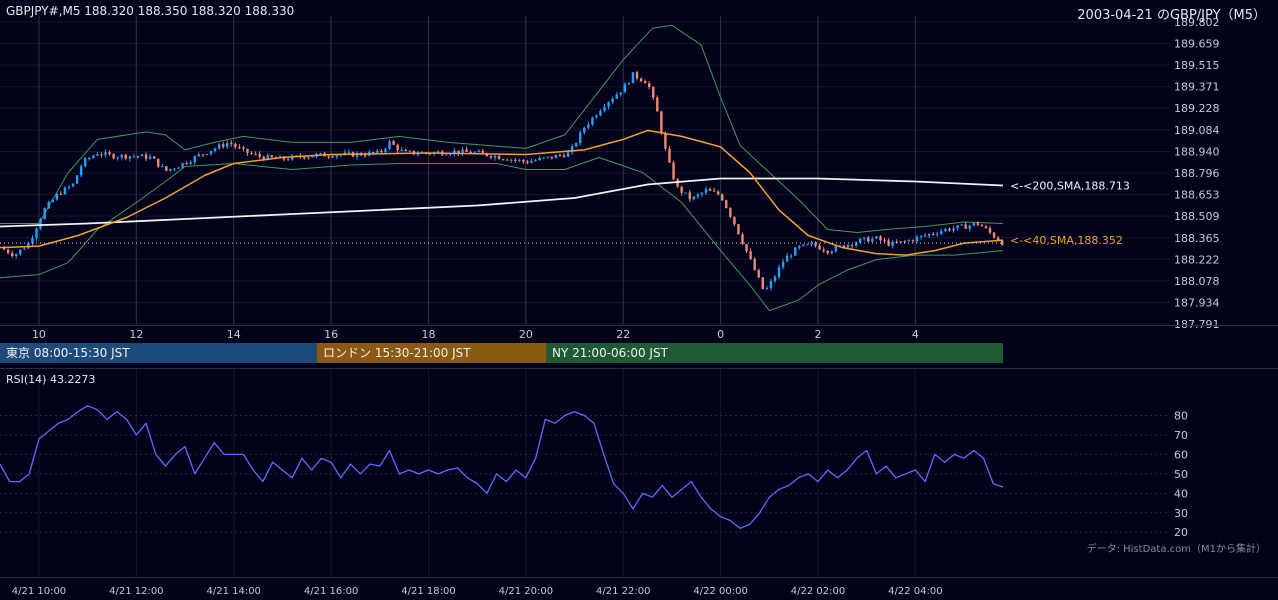 Image resolution: width=1278 pixels, height=600 pixels. What do you see at coordinates (639, 577) in the screenshot?
I see `time-axis-separator` at bounding box center [639, 577].